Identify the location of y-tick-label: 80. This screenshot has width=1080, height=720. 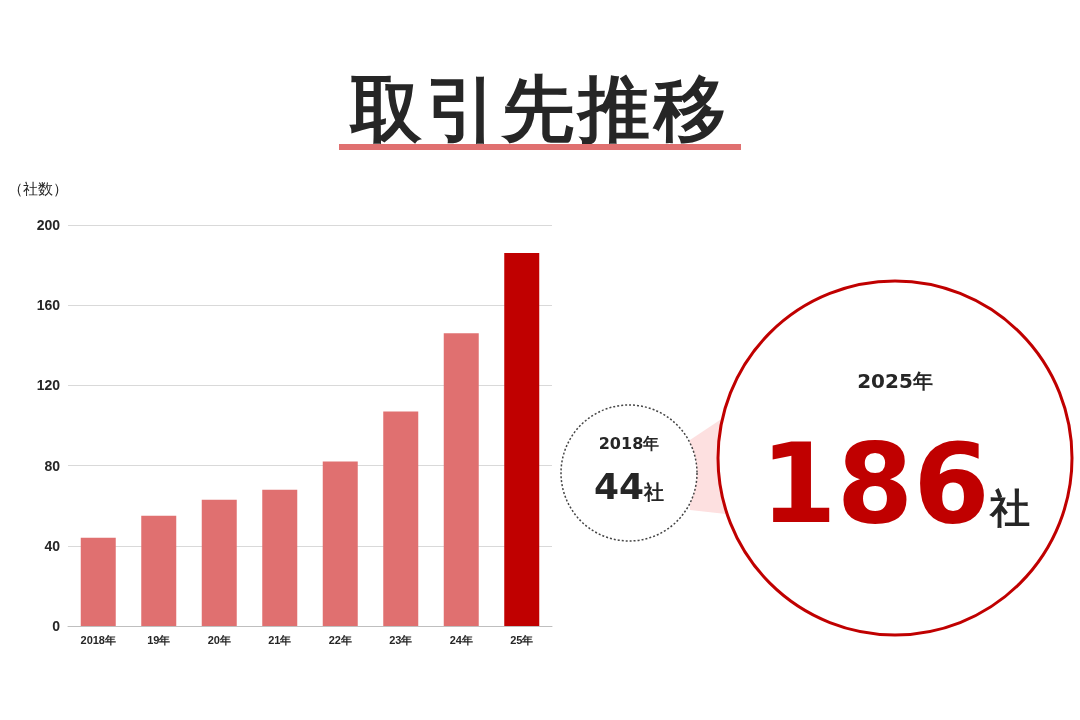
(52, 465).